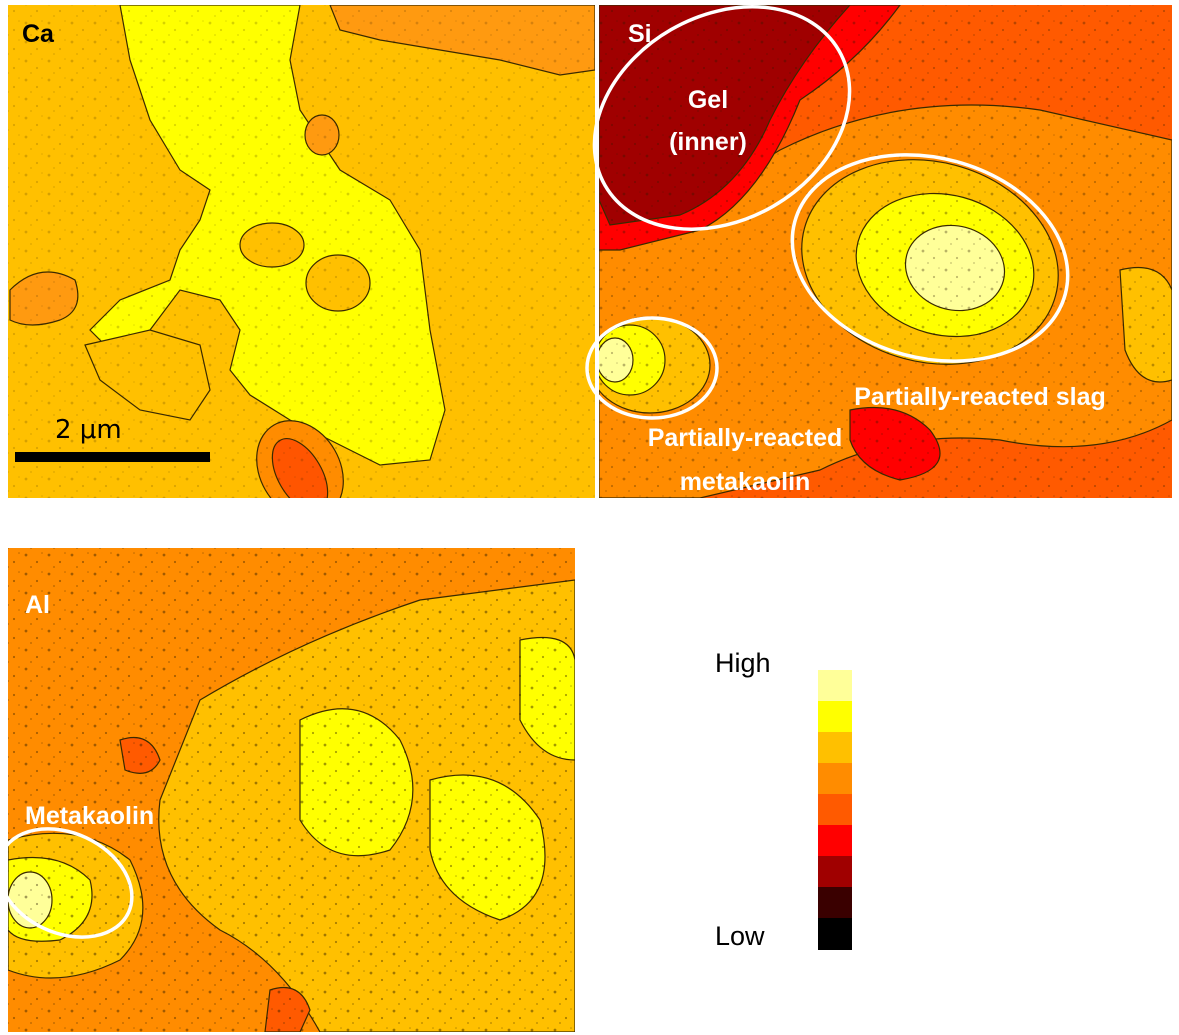 The width and height of the screenshot is (1179, 1035). What do you see at coordinates (745, 438) in the screenshot?
I see `annotation: Partially-reacted` at bounding box center [745, 438].